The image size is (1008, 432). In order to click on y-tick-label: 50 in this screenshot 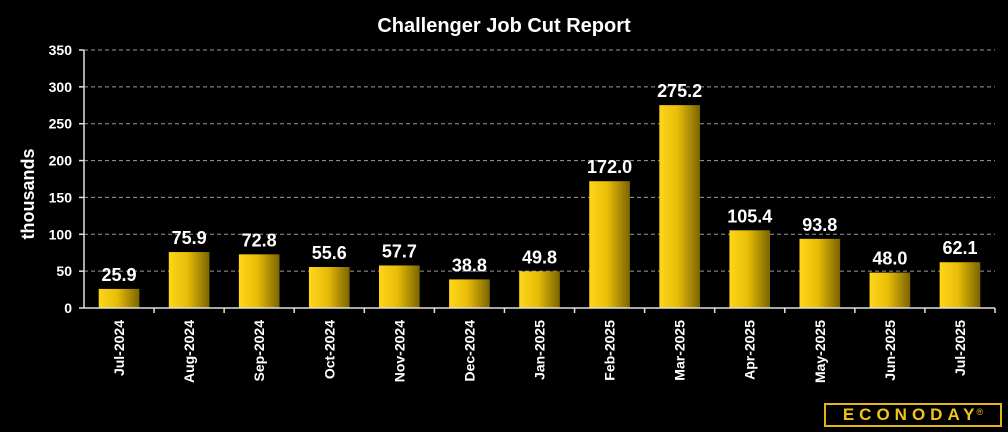, I will do `click(64, 271)`.